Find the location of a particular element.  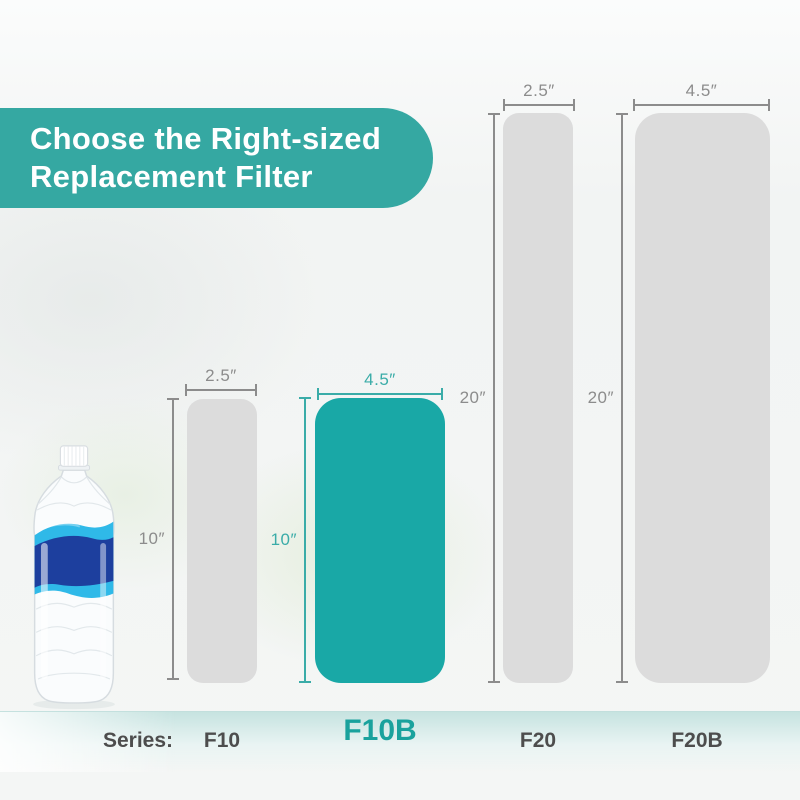

filter-bar-f10b-highlighted is located at coordinates (380, 540).